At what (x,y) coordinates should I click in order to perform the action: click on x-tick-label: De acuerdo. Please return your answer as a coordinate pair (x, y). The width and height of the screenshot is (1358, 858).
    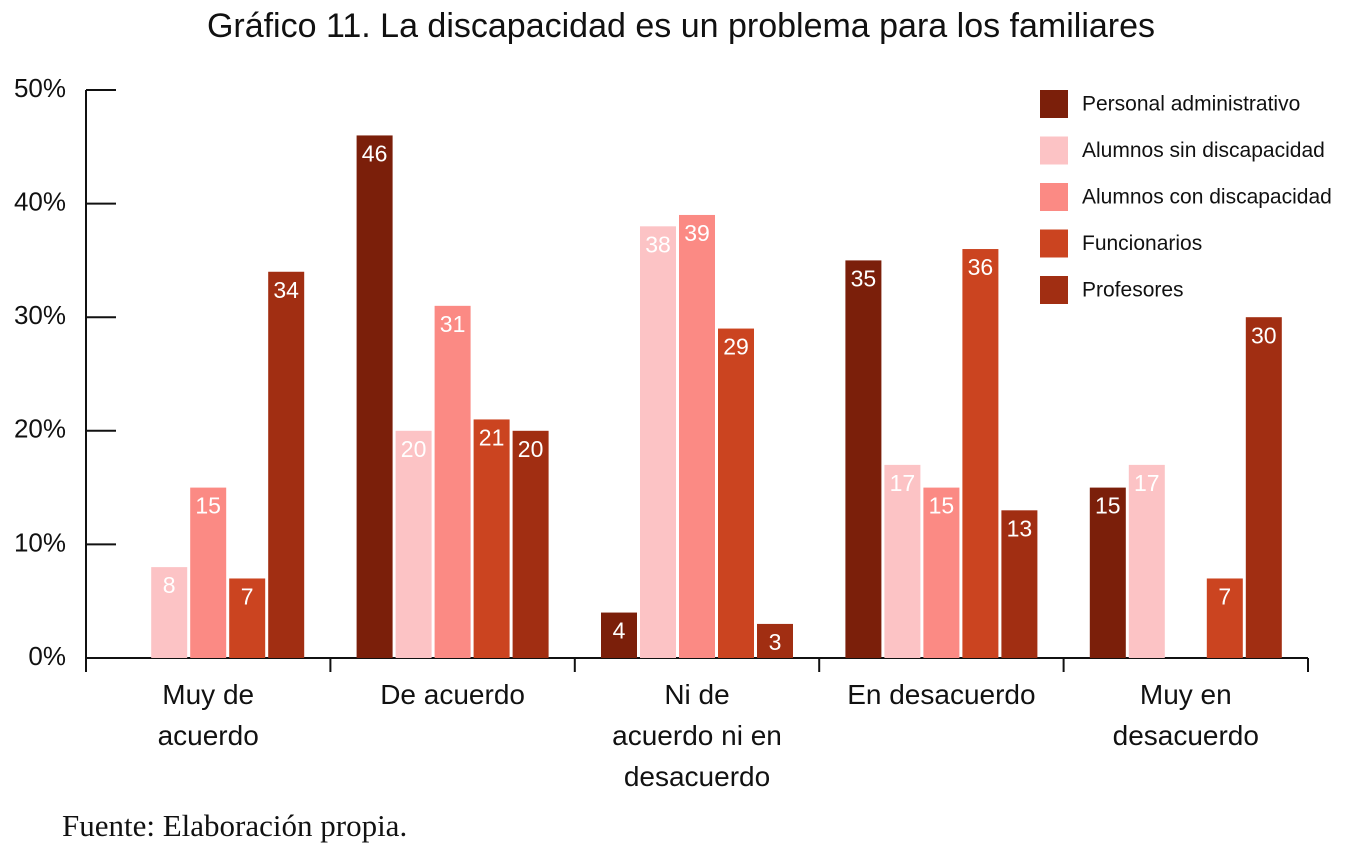
    Looking at the image, I should click on (452, 694).